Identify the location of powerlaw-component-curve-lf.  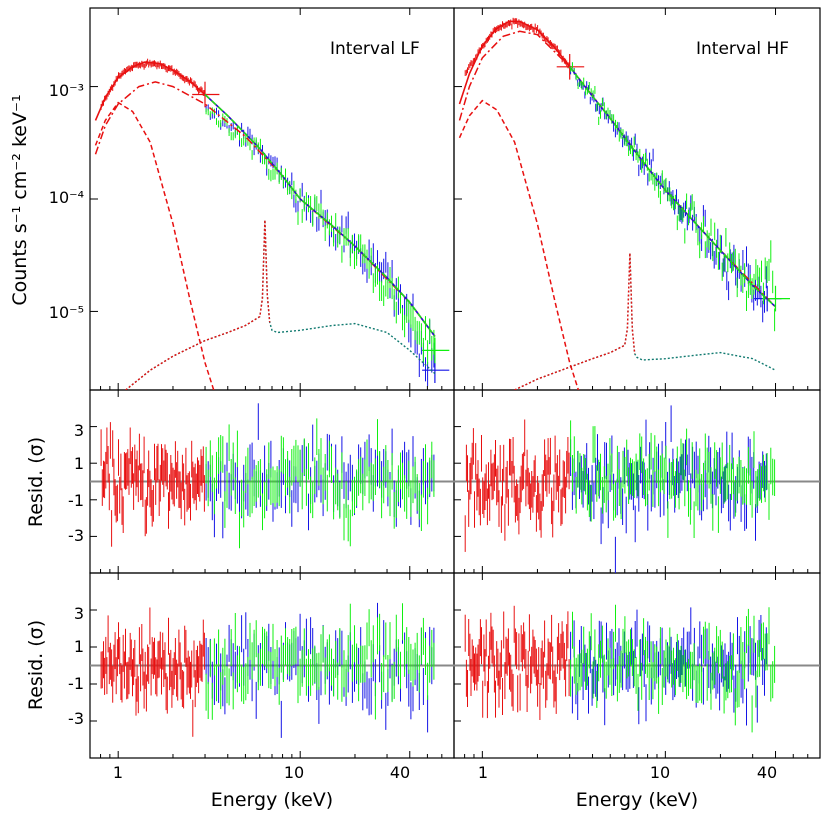
(265, 209).